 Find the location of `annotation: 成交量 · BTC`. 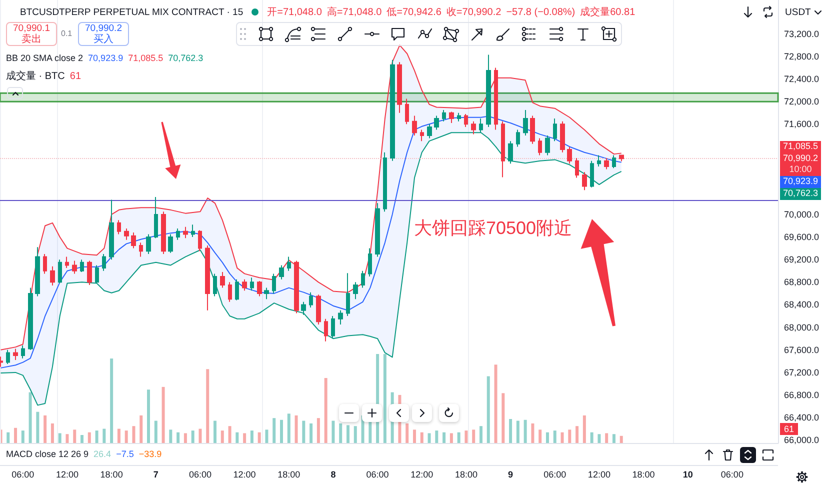

annotation: 成交量 · BTC is located at coordinates (35, 76).